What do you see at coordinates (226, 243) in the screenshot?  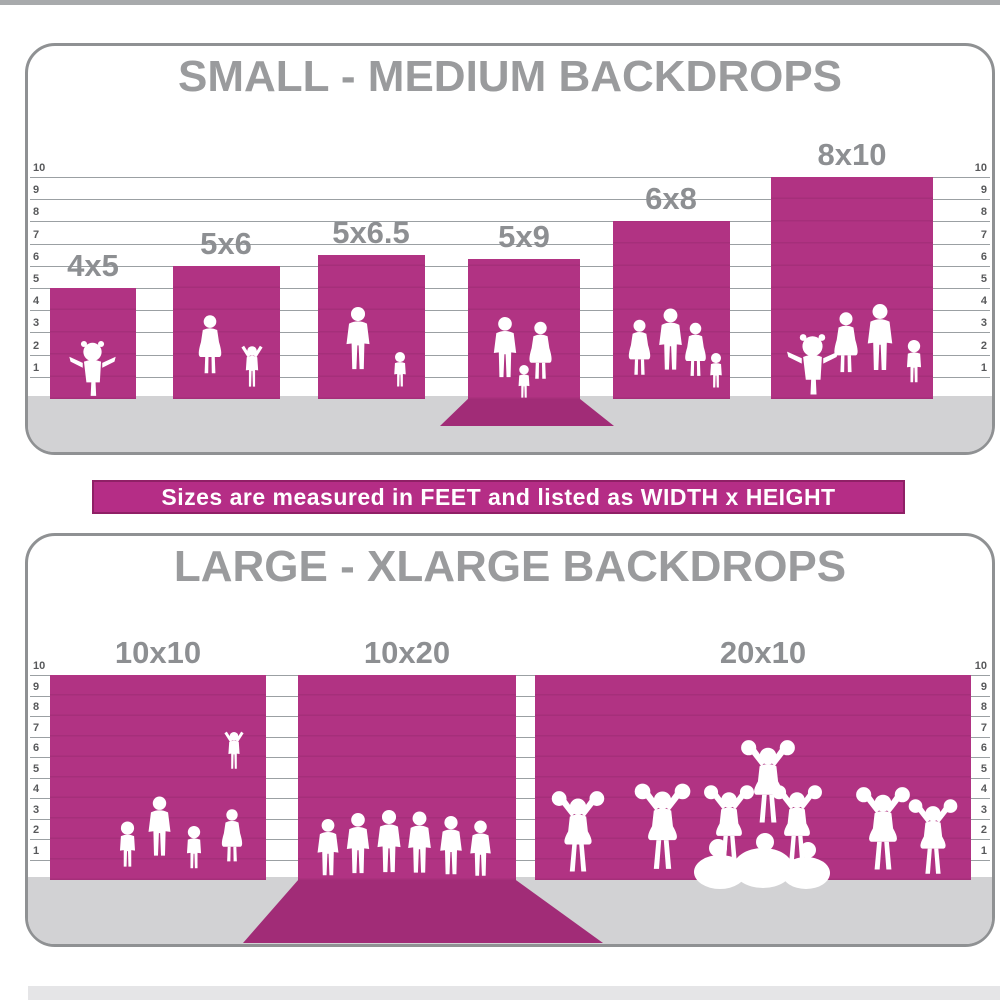 I see `size-label-5x6: 5x6` at bounding box center [226, 243].